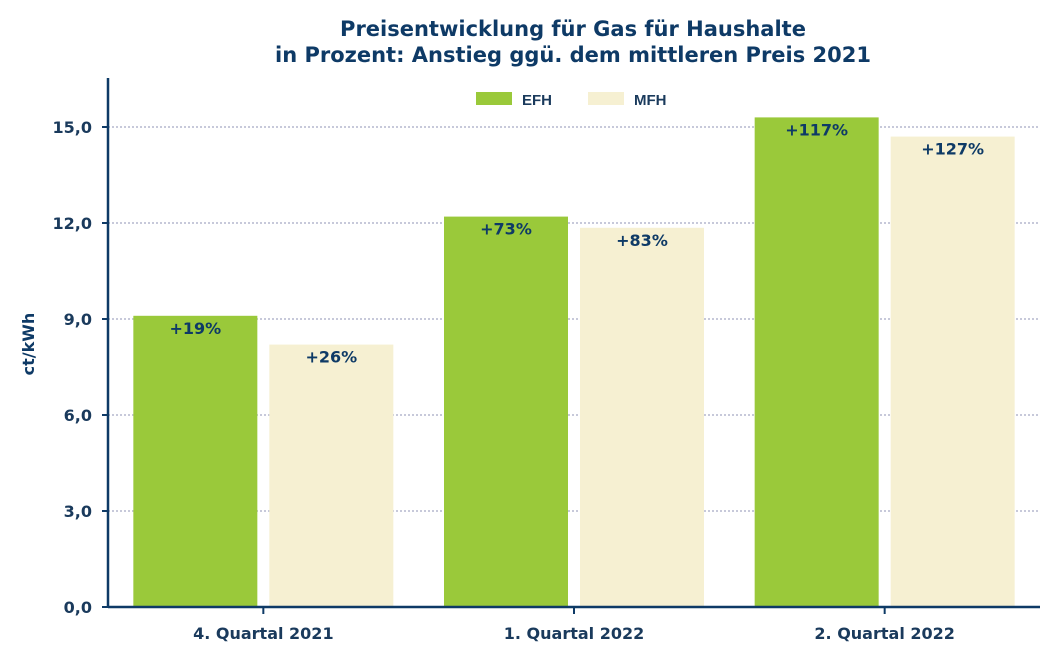 The height and width of the screenshot is (662, 1057). I want to click on y-axis-label: ct/kWh, so click(28, 344).